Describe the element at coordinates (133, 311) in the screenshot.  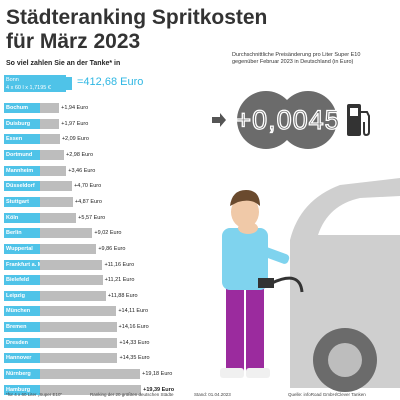
I see `value-label: +14,11 Euro` at that location.